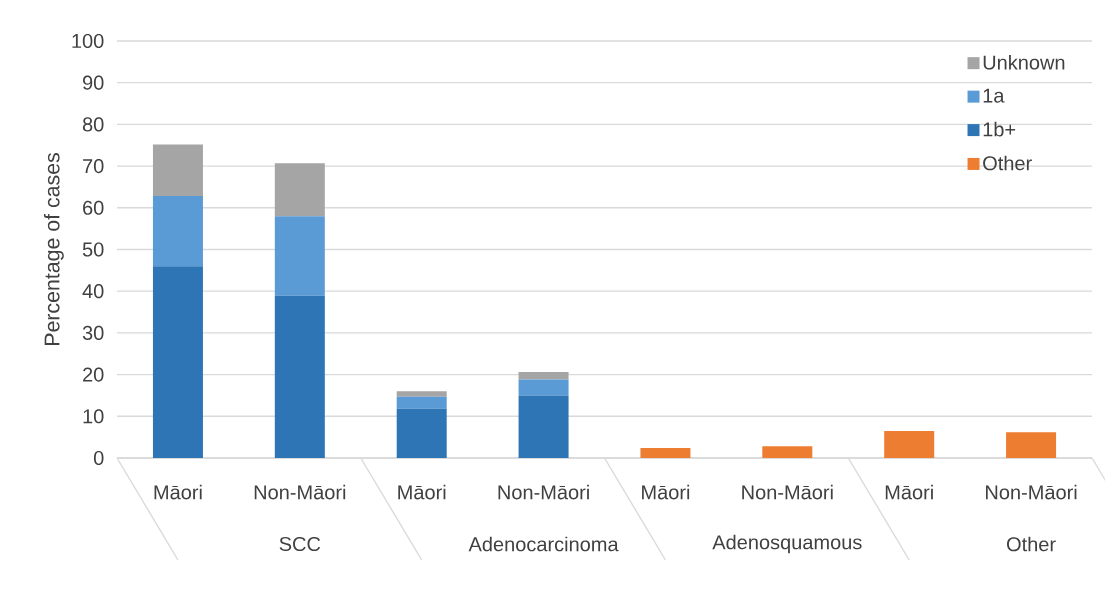 The image size is (1105, 598). I want to click on y-tick-label: 30, so click(93, 332).